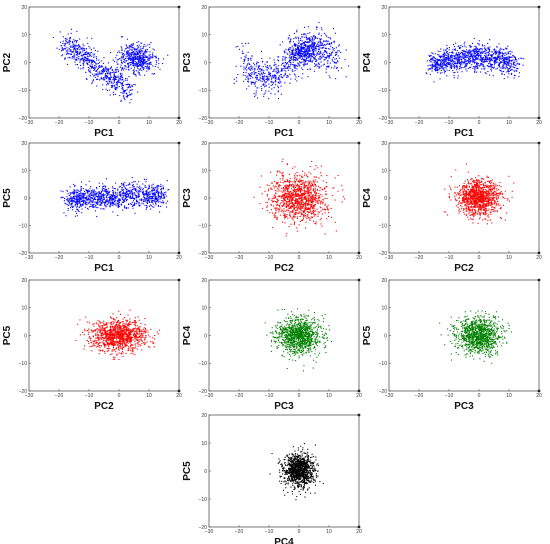 The image size is (550, 544). I want to click on x-axis-label: PC1, so click(464, 133).